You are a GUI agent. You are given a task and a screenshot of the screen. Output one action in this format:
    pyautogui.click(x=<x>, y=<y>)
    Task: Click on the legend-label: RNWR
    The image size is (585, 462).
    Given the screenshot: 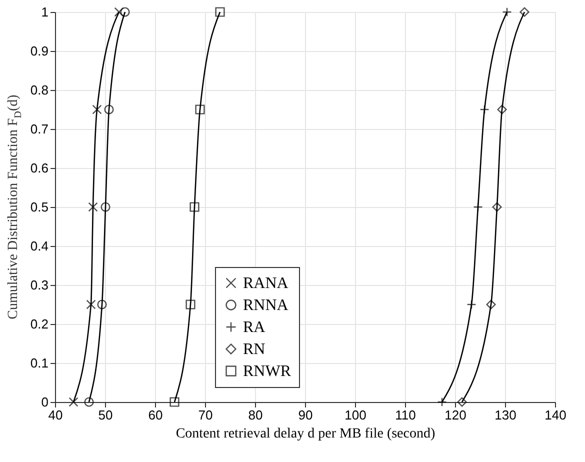 What is the action you would take?
    pyautogui.click(x=267, y=371)
    